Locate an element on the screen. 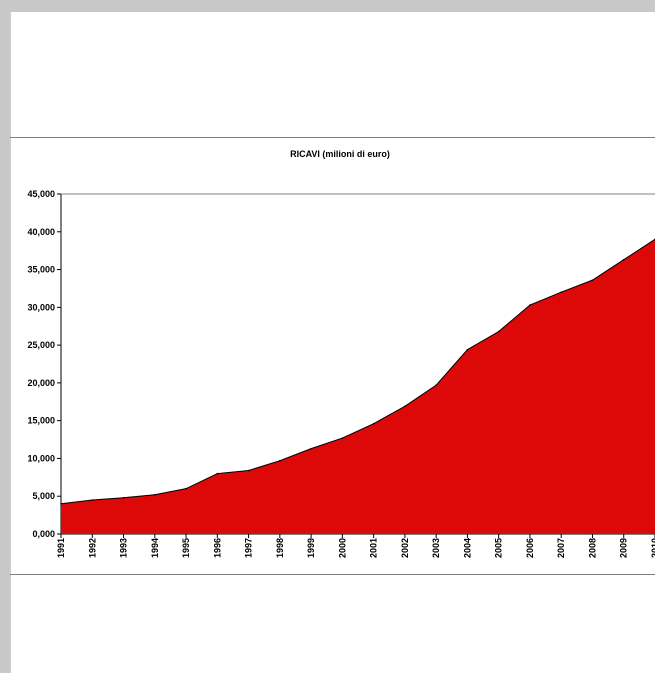 The image size is (655, 673). y-tick-label: 15,000 is located at coordinates (41, 421).